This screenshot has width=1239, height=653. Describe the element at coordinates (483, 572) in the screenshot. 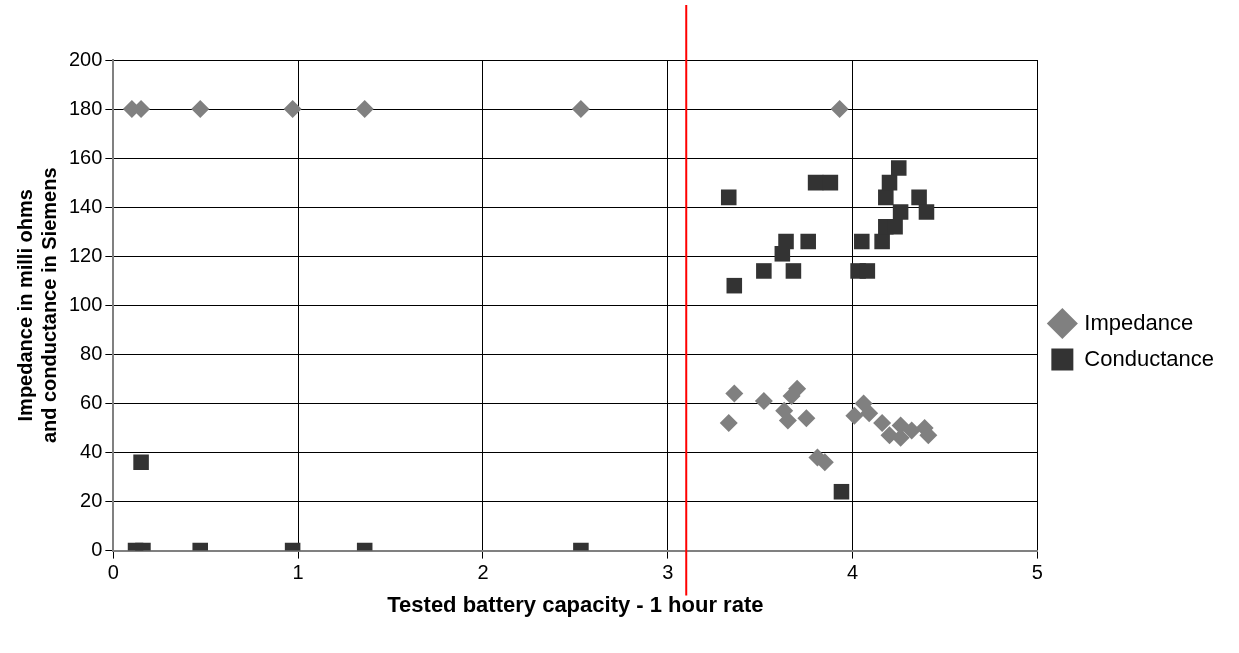

I see `x-tick-label: 2` at that location.